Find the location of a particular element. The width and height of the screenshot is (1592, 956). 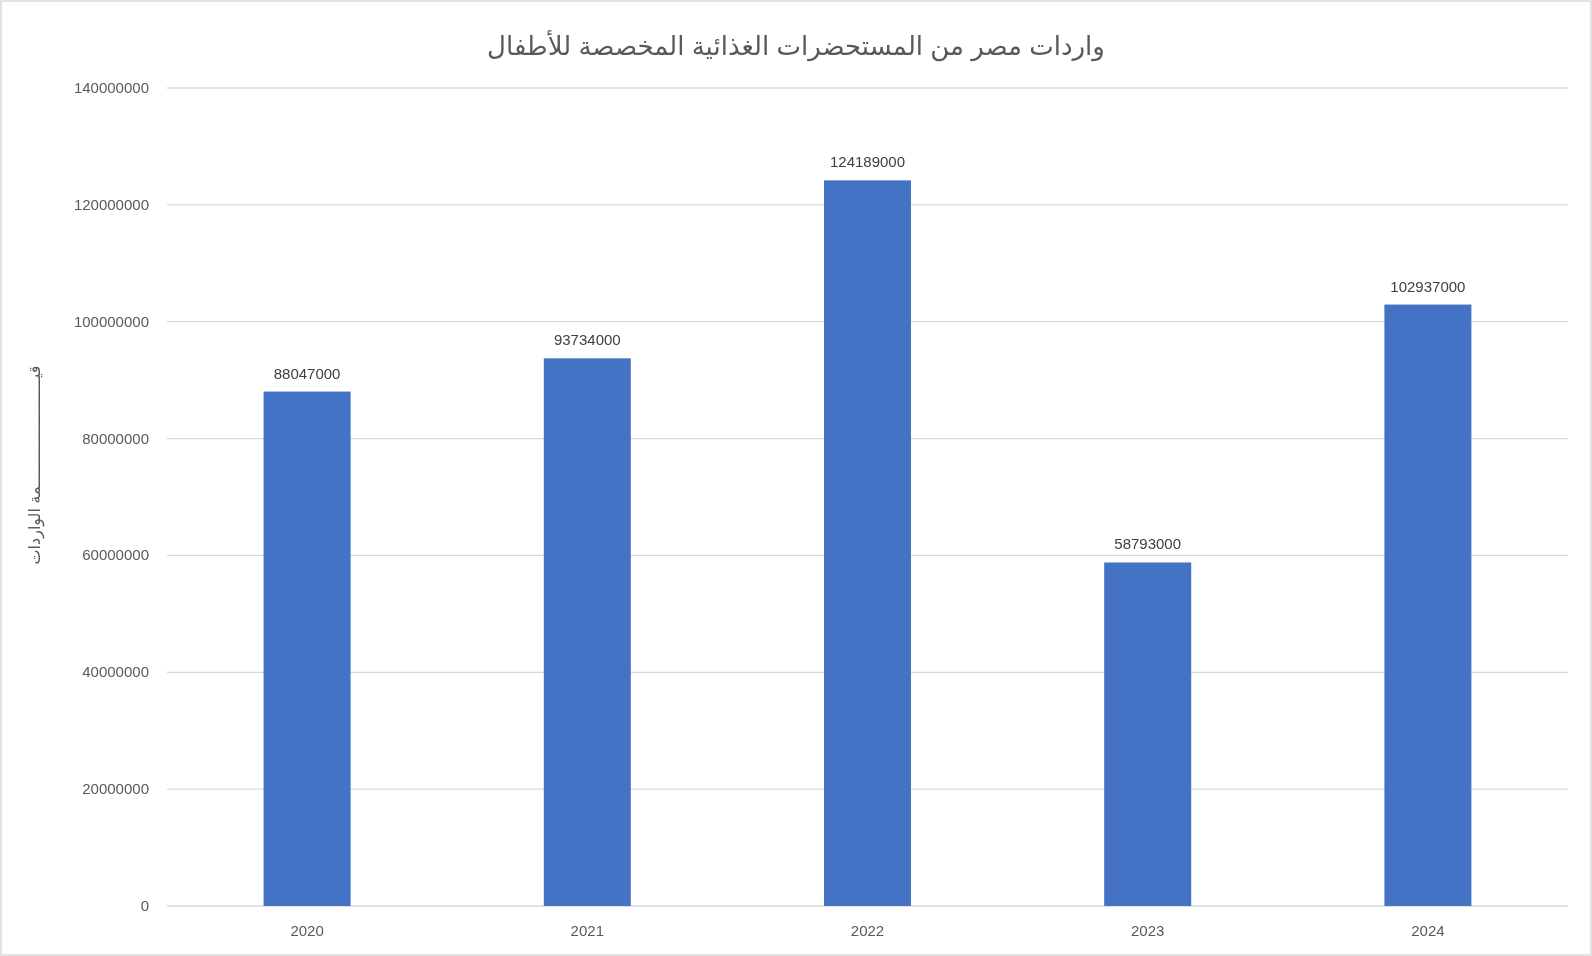

data-label: 88047000 is located at coordinates (307, 373).